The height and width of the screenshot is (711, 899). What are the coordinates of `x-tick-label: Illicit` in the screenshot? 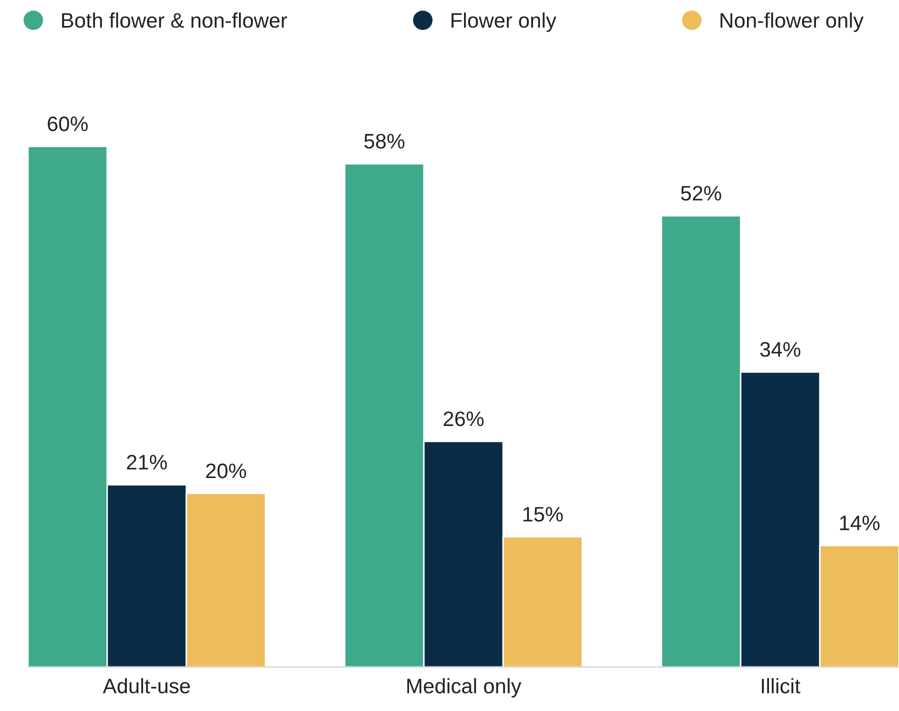 It's located at (781, 686).